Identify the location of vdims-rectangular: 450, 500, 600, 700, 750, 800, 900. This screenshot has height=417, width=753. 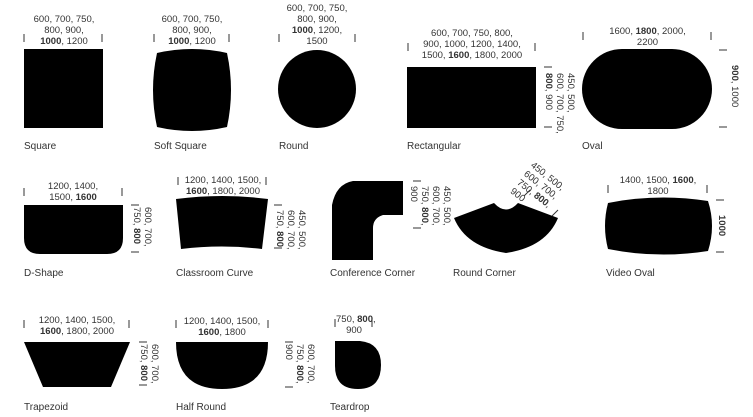
(559, 103).